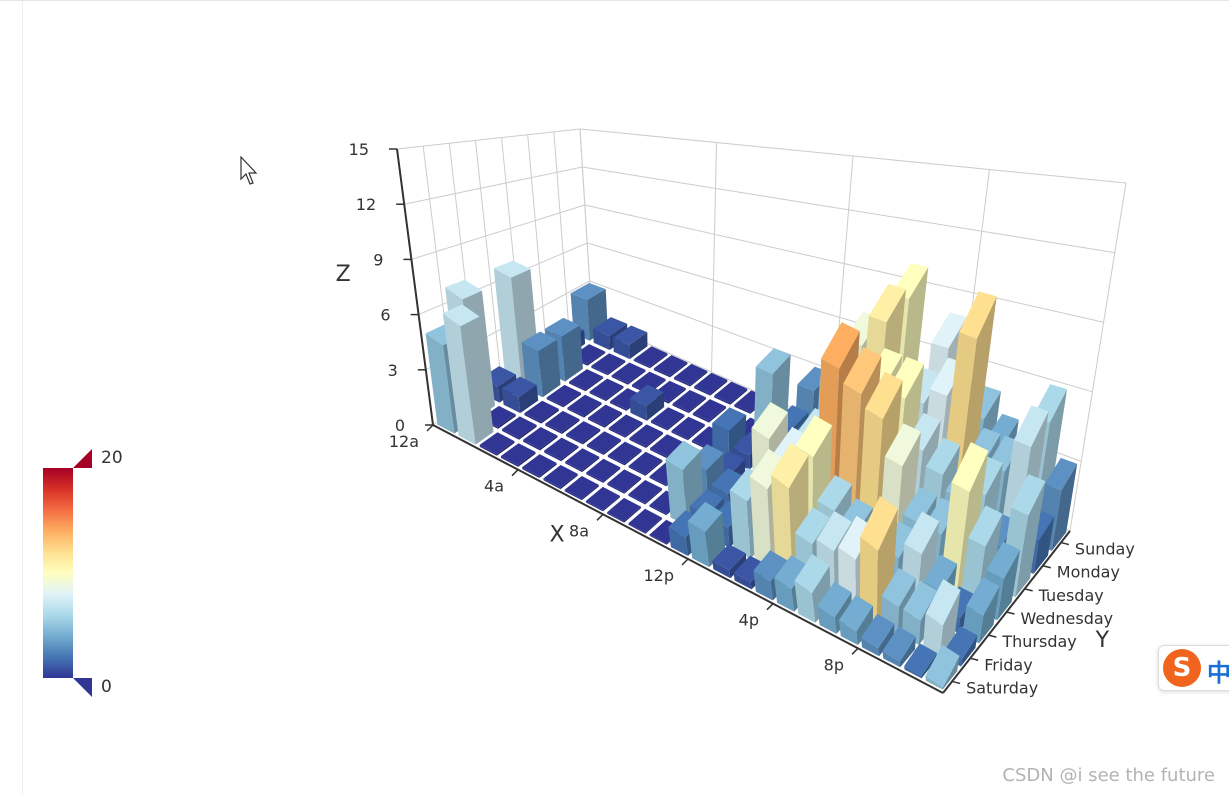  What do you see at coordinates (658, 575) in the screenshot?
I see `x-tick-label: 12p` at bounding box center [658, 575].